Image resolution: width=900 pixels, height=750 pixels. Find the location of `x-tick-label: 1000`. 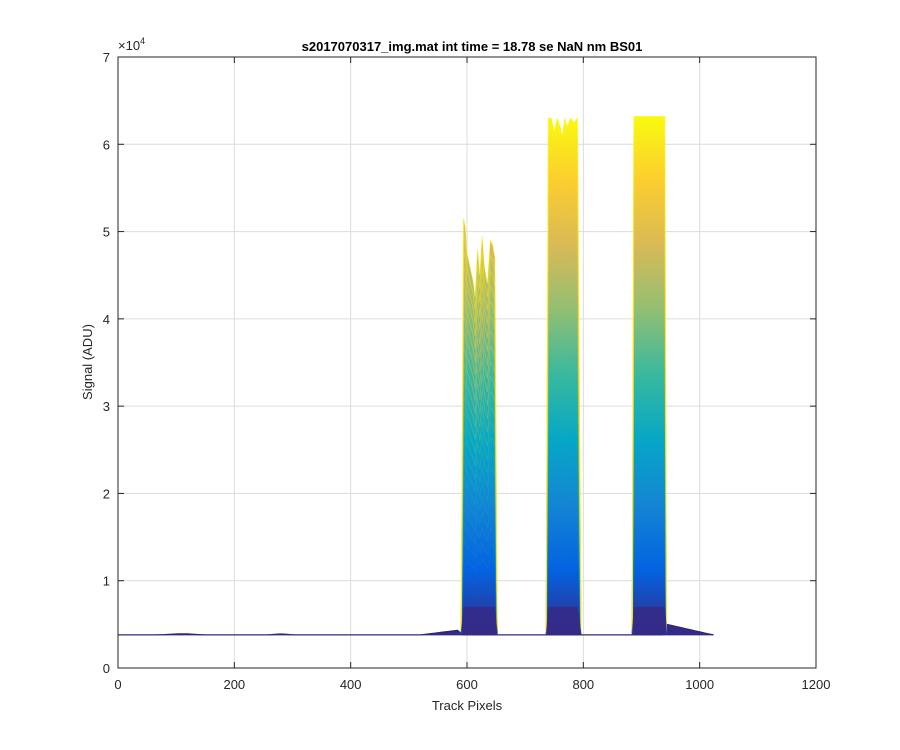

x-tick-label: 1000 is located at coordinates (699, 684).